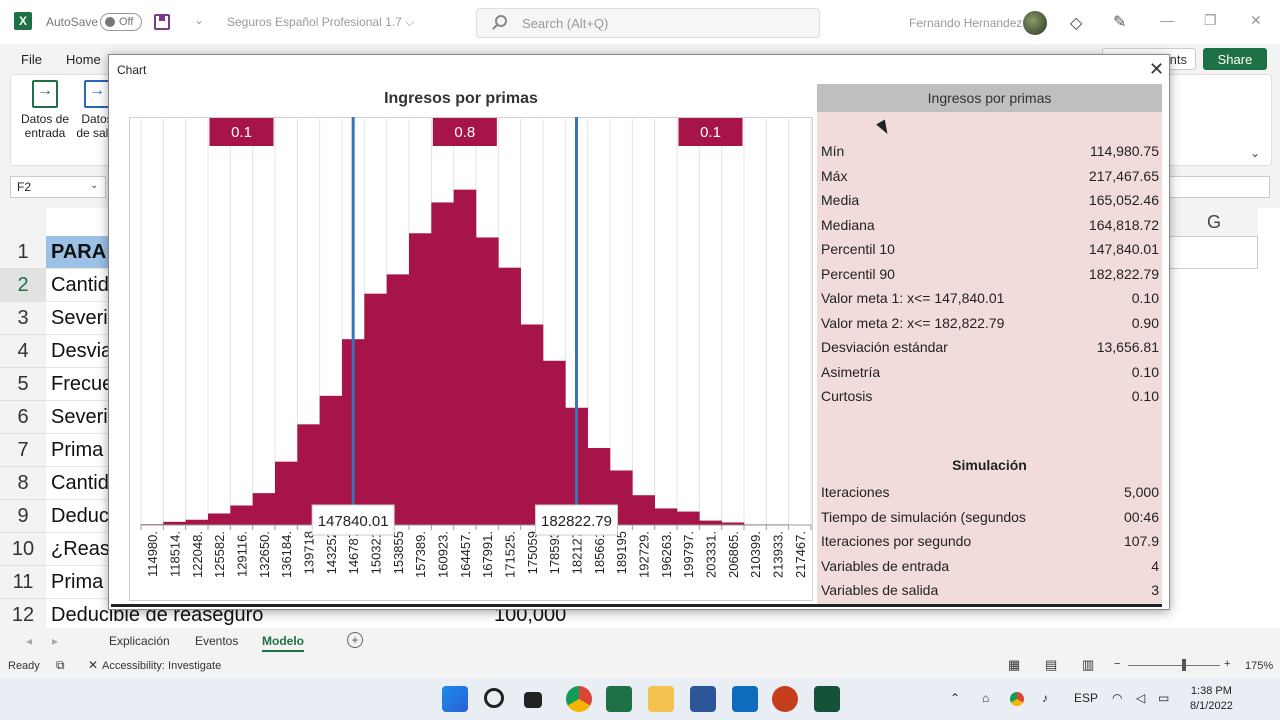  What do you see at coordinates (1256, 20) in the screenshot?
I see `window-close-icon: ✕` at bounding box center [1256, 20].